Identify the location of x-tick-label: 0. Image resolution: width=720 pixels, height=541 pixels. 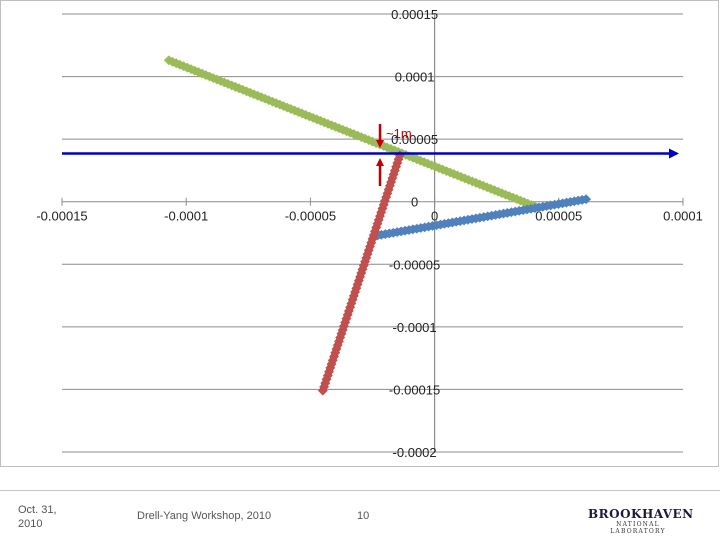
(434, 216).